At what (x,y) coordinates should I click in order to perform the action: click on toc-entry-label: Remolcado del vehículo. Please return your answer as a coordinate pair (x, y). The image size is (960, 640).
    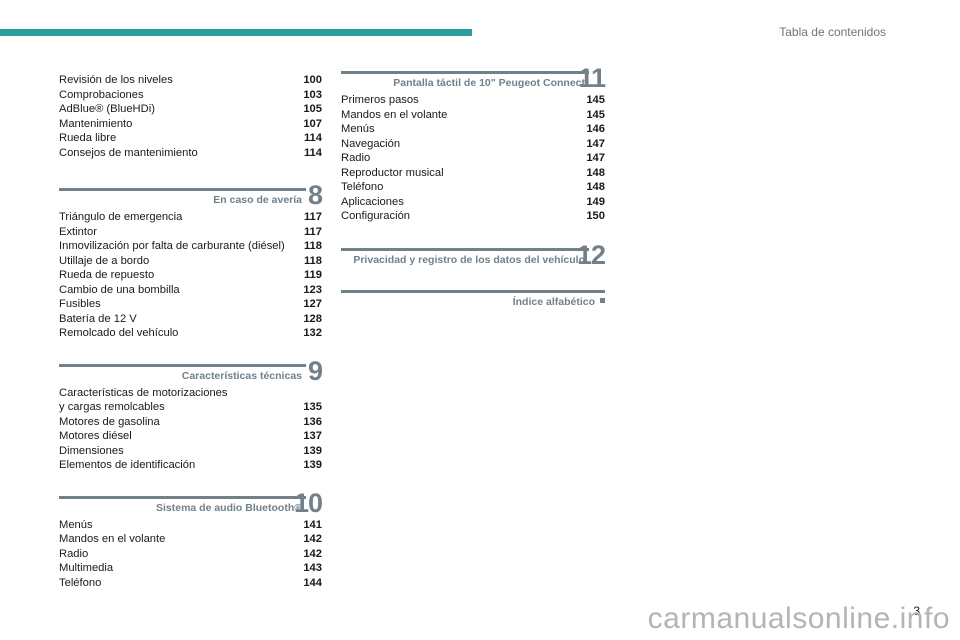
    Looking at the image, I should click on (119, 333).